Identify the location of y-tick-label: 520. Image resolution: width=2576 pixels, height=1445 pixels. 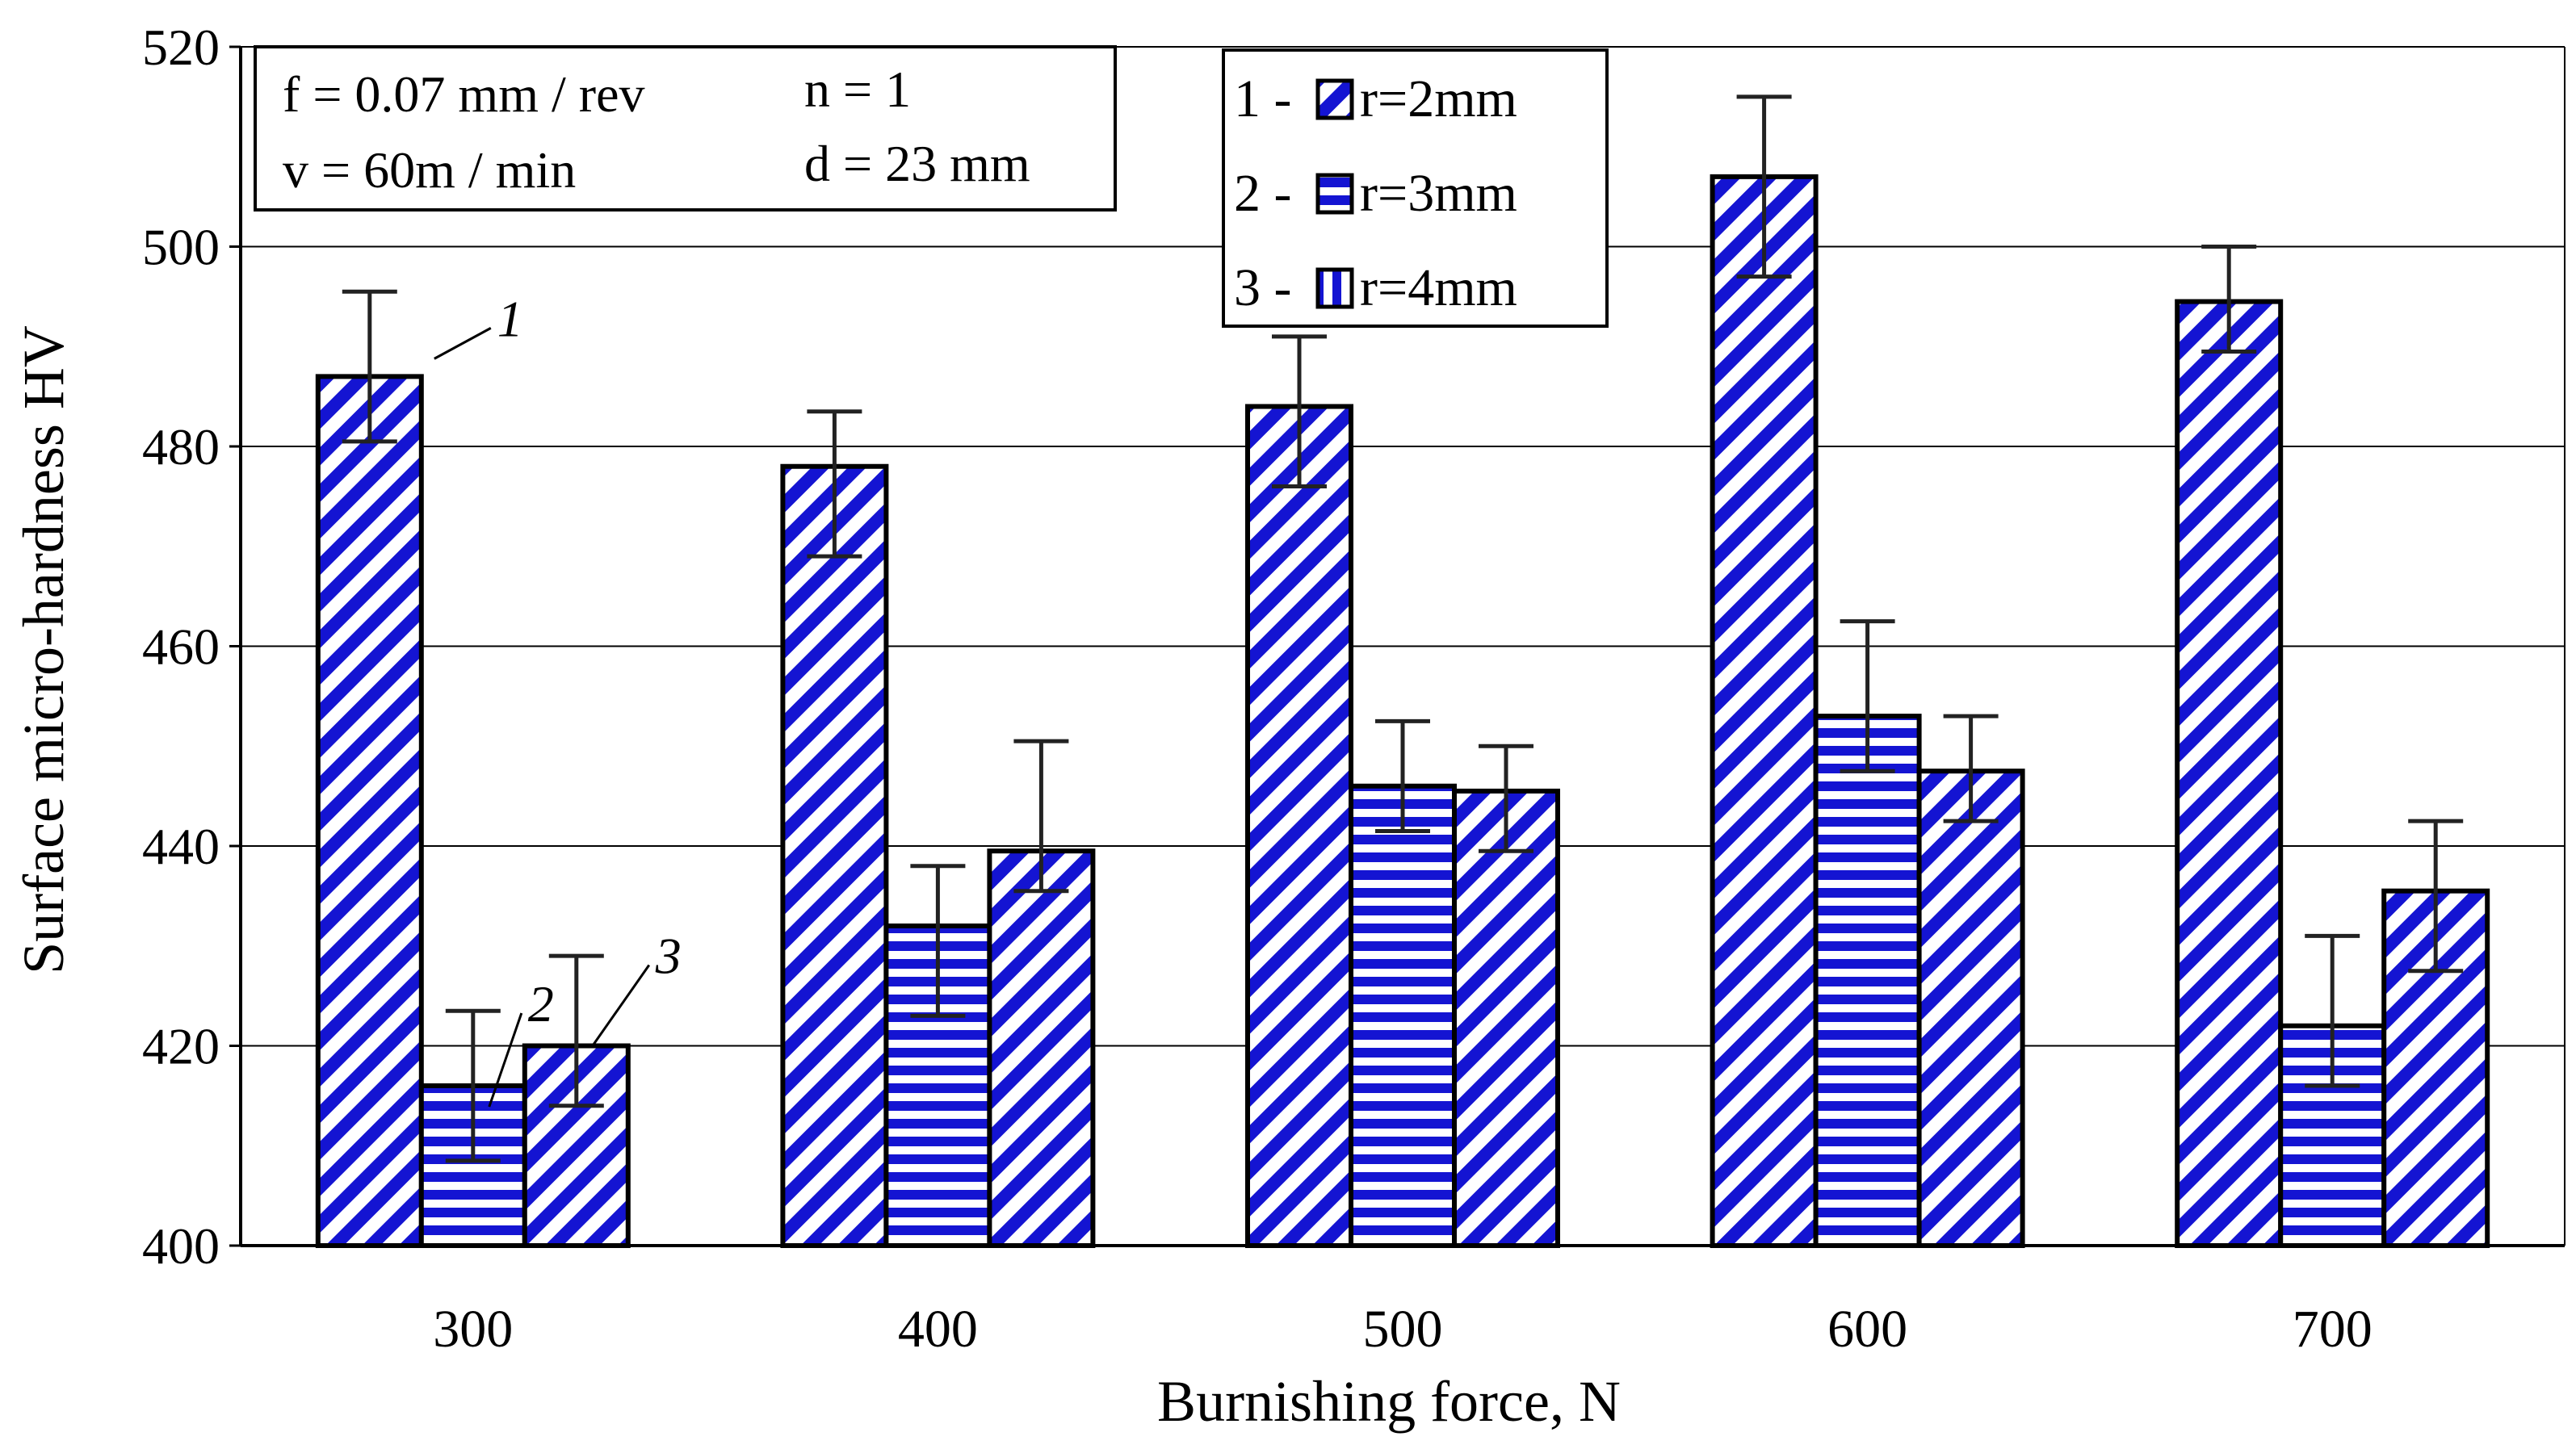
(181, 47).